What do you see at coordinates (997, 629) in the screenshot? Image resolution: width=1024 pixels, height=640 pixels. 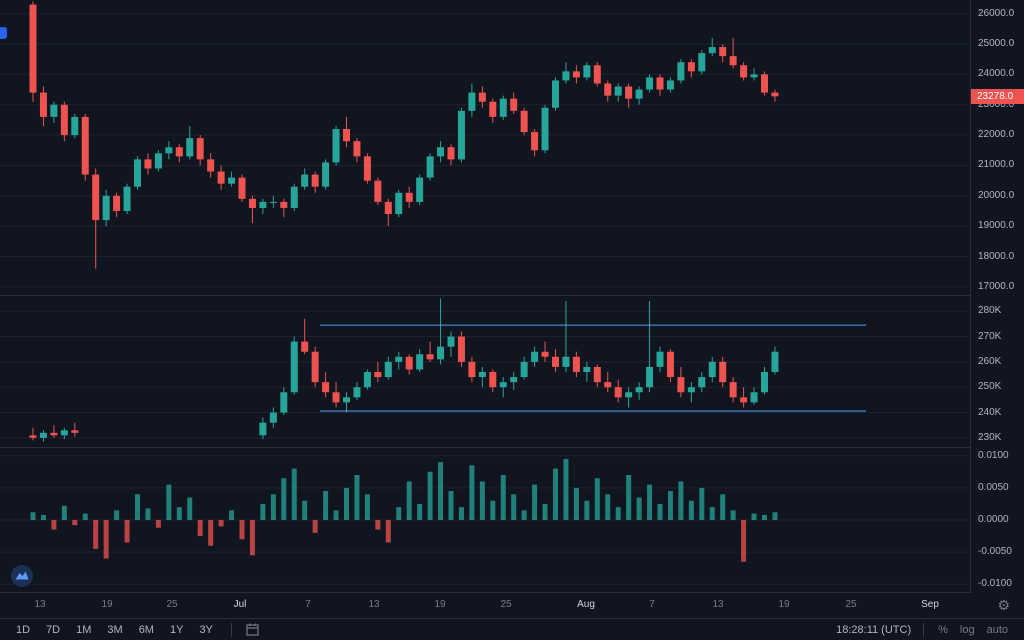 I see `auto-scale-button: auto` at bounding box center [997, 629].